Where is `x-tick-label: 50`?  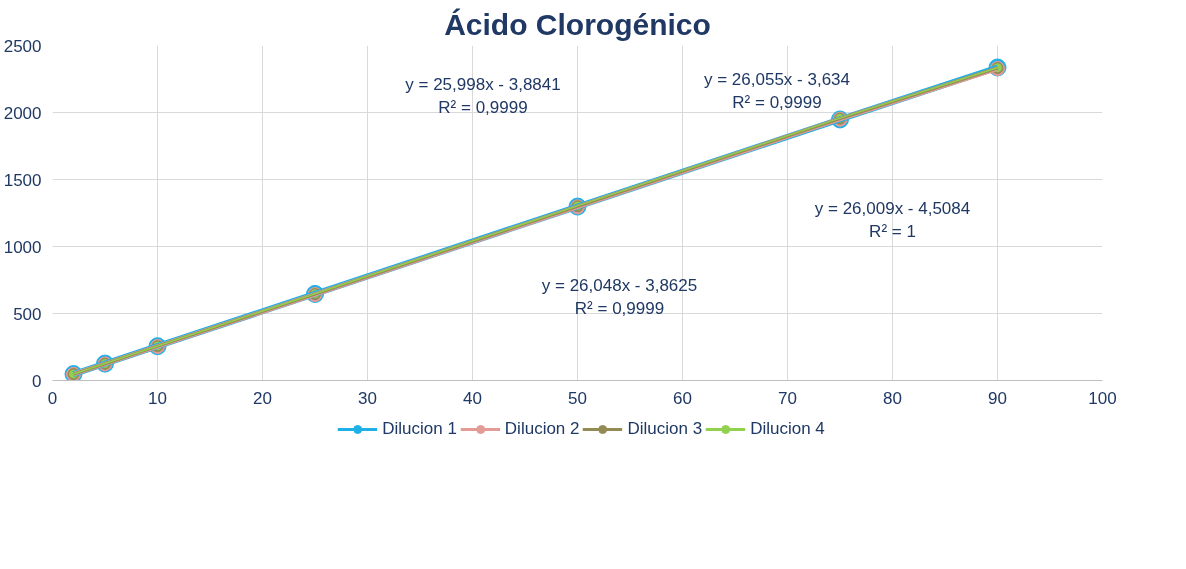
x-tick-label: 50 is located at coordinates (577, 398).